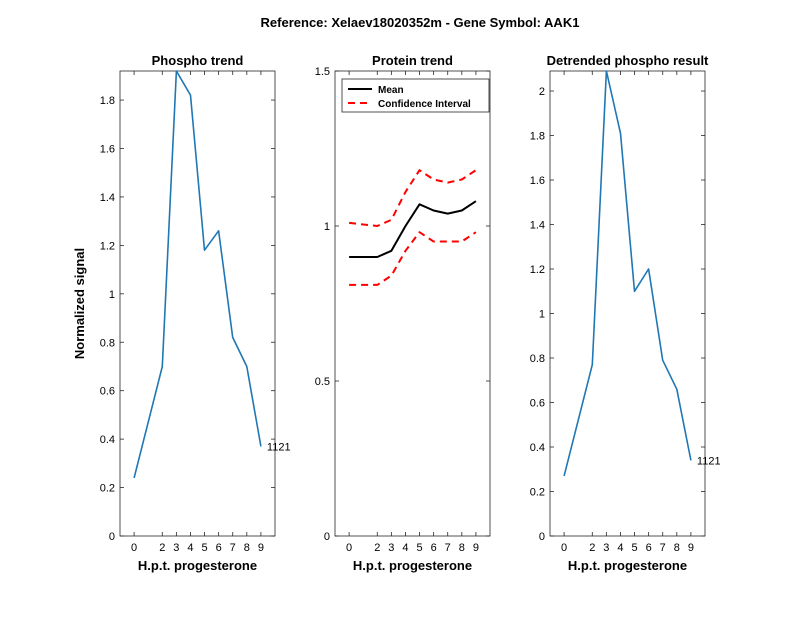  What do you see at coordinates (219, 548) in the screenshot?
I see `phospho-trend-xtick-label: 6` at bounding box center [219, 548].